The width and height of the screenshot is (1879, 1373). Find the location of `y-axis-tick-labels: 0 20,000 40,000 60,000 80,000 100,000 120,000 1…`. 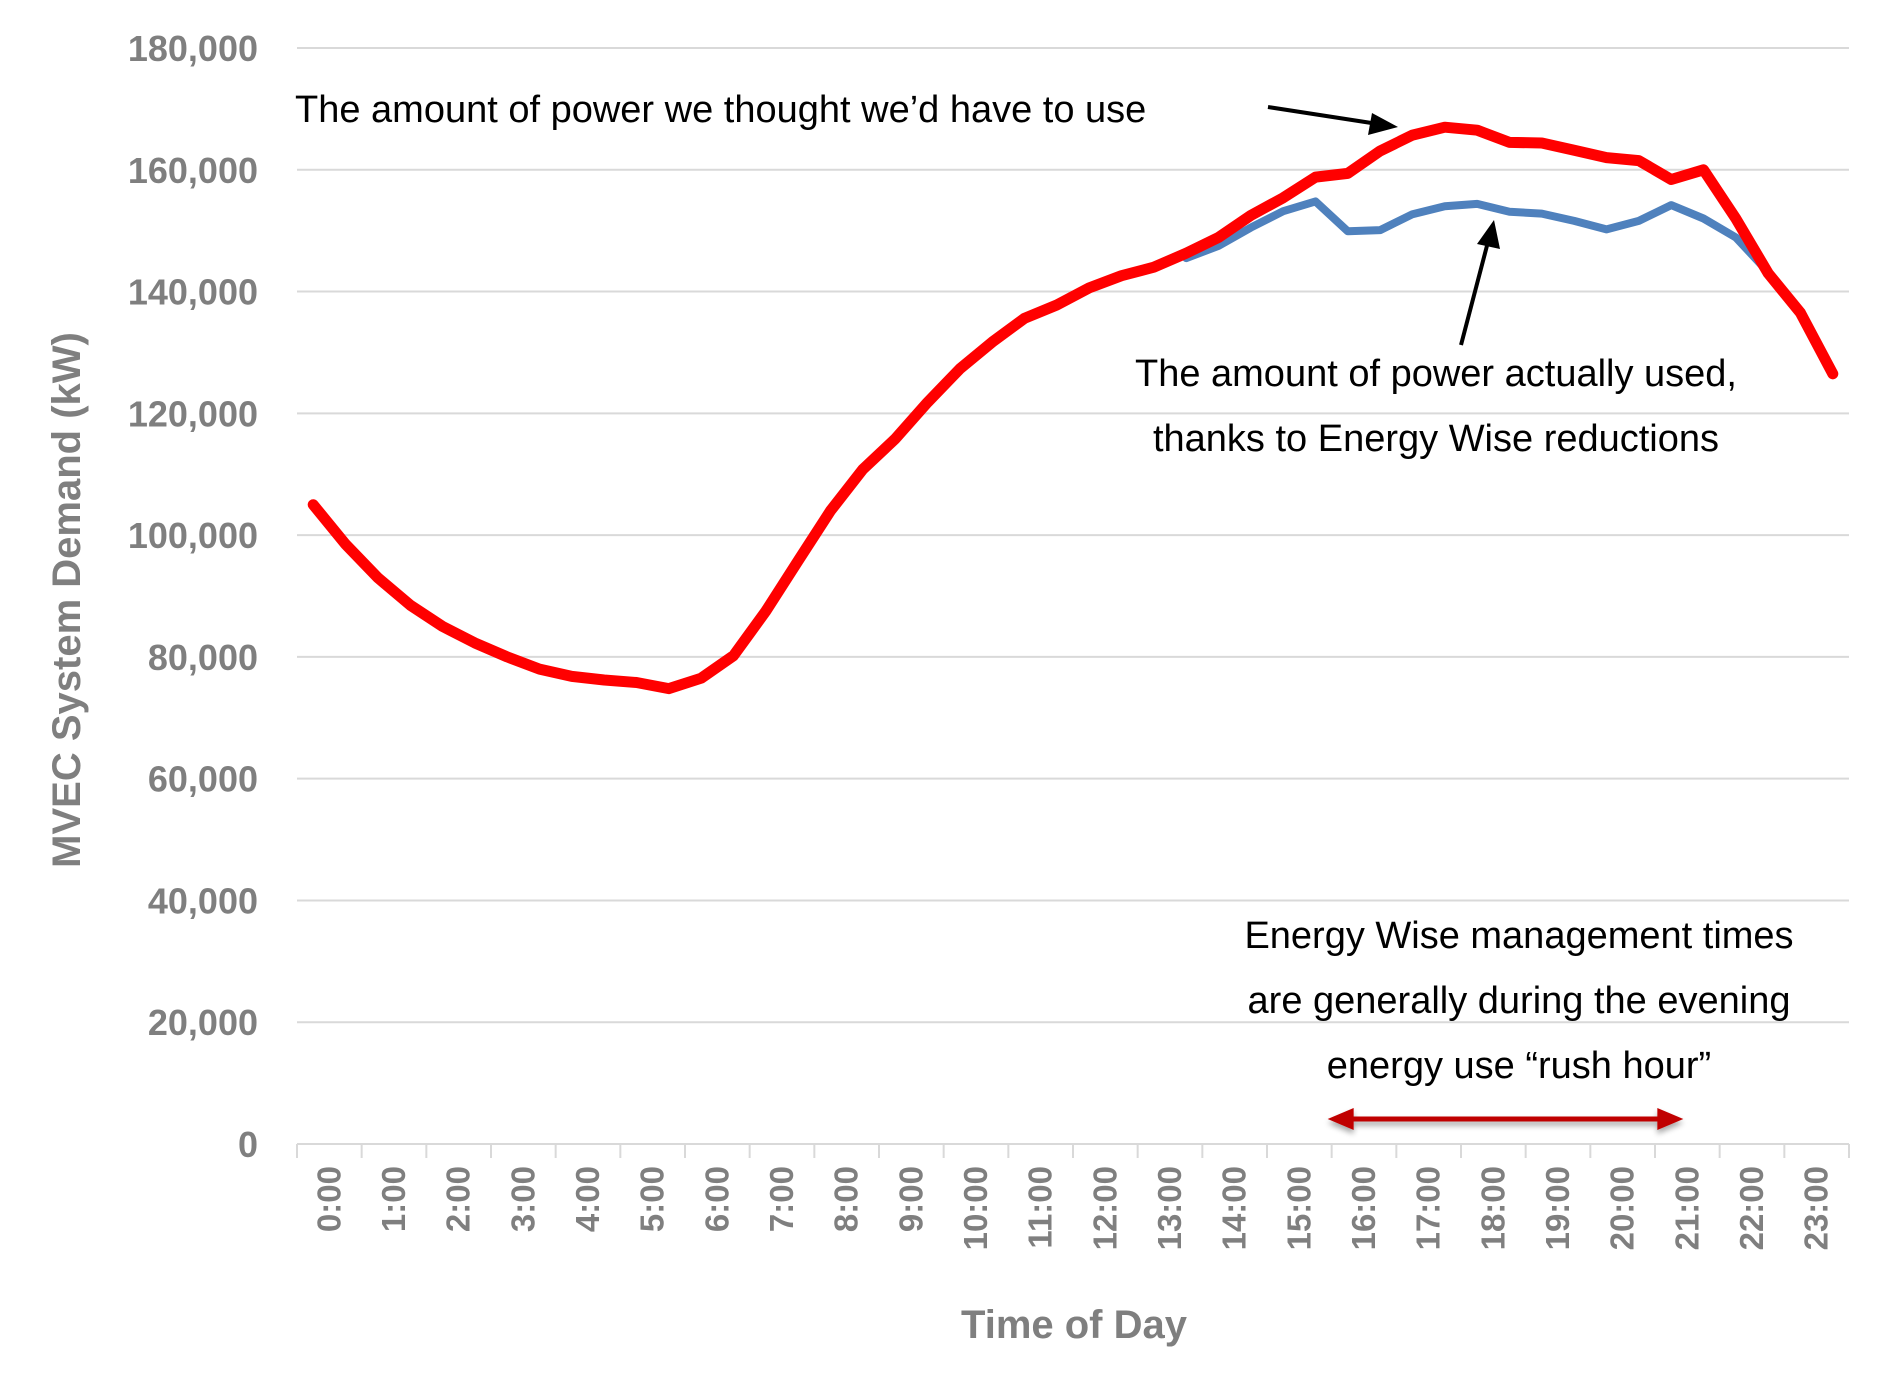

y-axis-tick-labels: 0 20,000 40,000 60,000 80,000 100,000 120,000 1… is located at coordinates (193, 596).